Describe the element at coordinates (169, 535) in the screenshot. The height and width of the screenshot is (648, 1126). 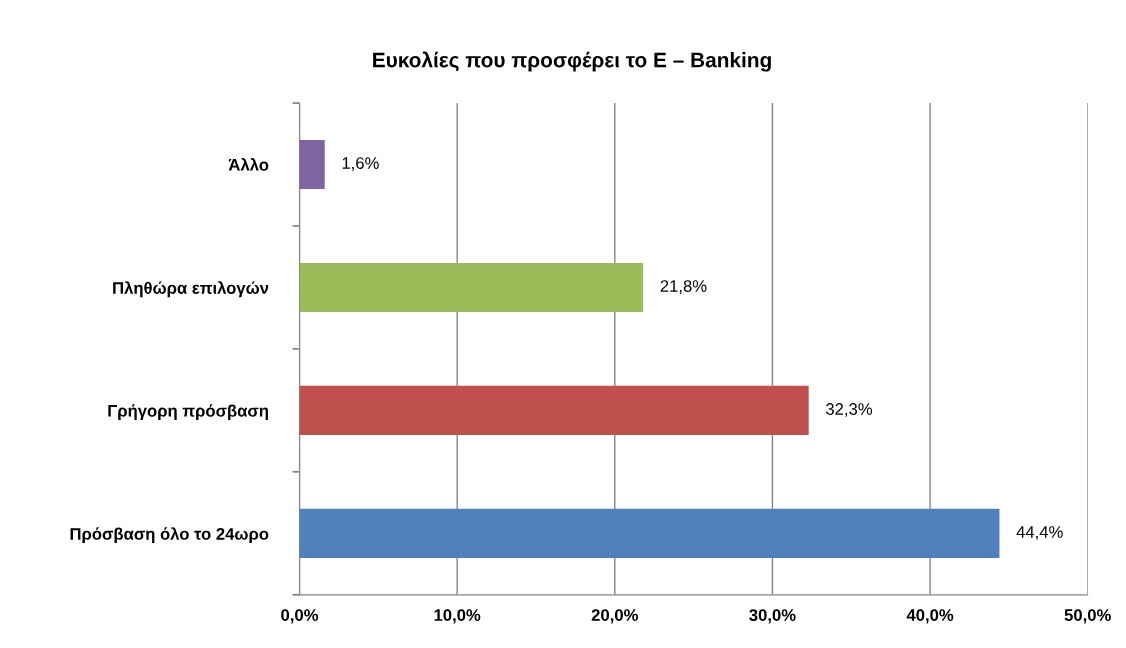
I see `y-tick-label: Πρόσβαση όλο το 24ωρο` at that location.